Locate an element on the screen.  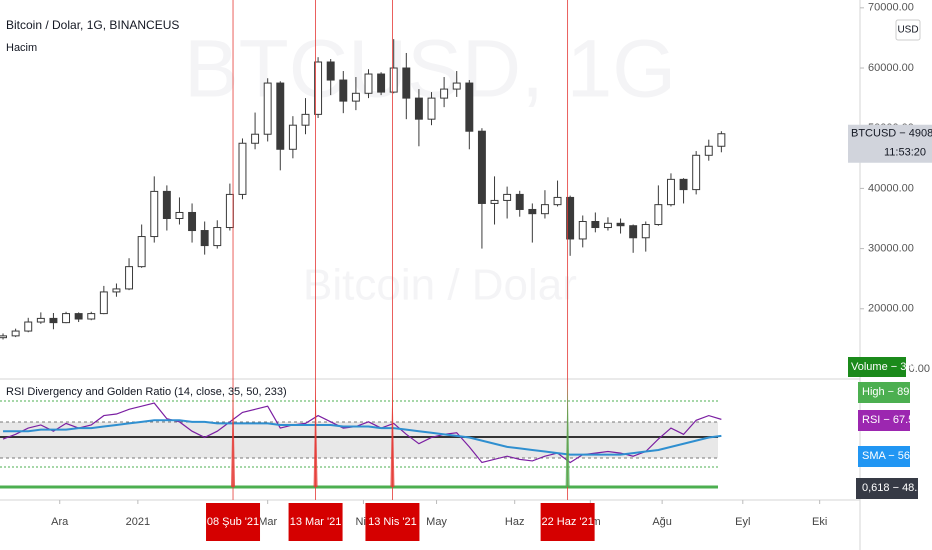
x-tick-label: Eyl is located at coordinates (742, 522).